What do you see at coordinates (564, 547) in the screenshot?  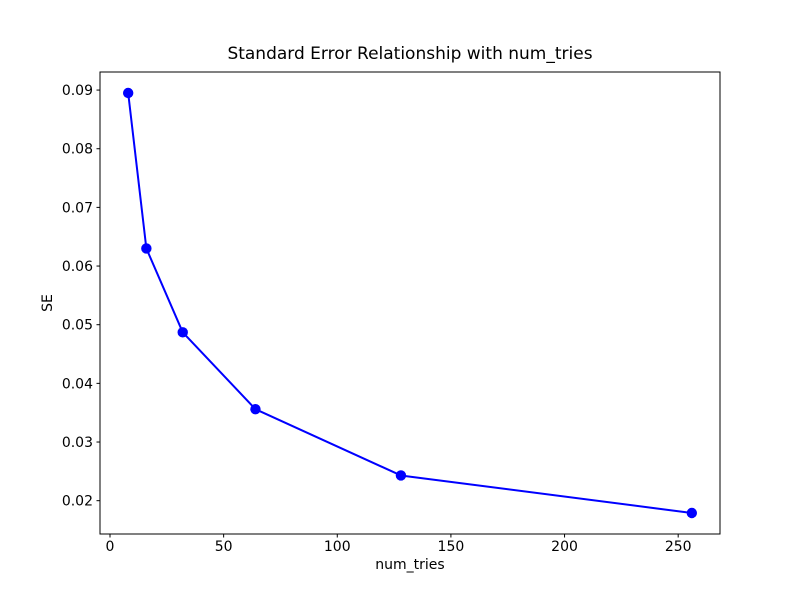 I see `x-tick-label: 200` at bounding box center [564, 547].